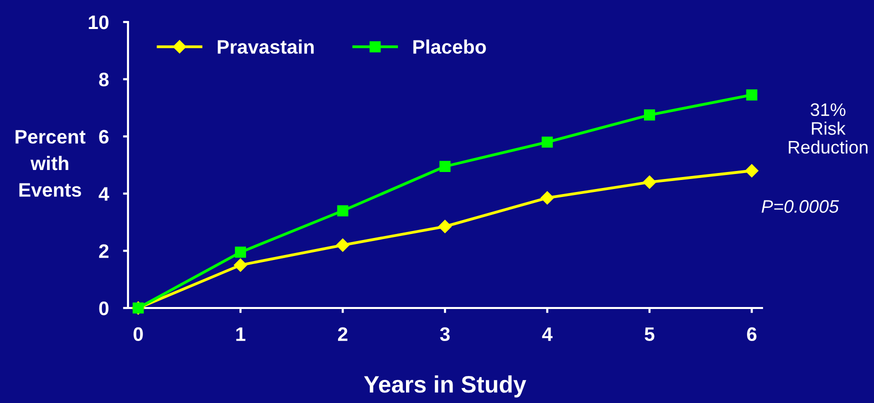  What do you see at coordinates (445, 386) in the screenshot?
I see `x-axis-title: Years in Study` at bounding box center [445, 386].